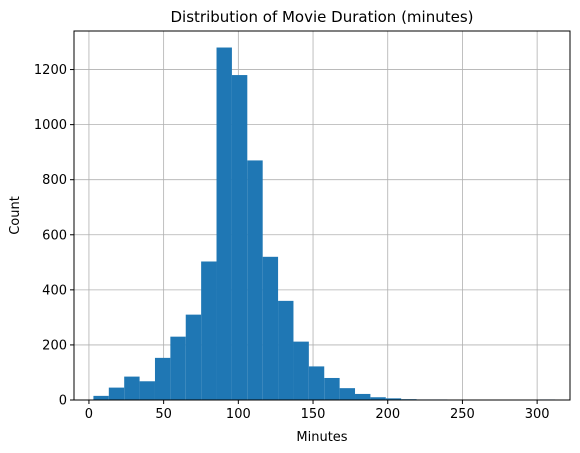  I want to click on x-axis-ticks: 0 50 100 150 200 250 300, so click(317, 411).